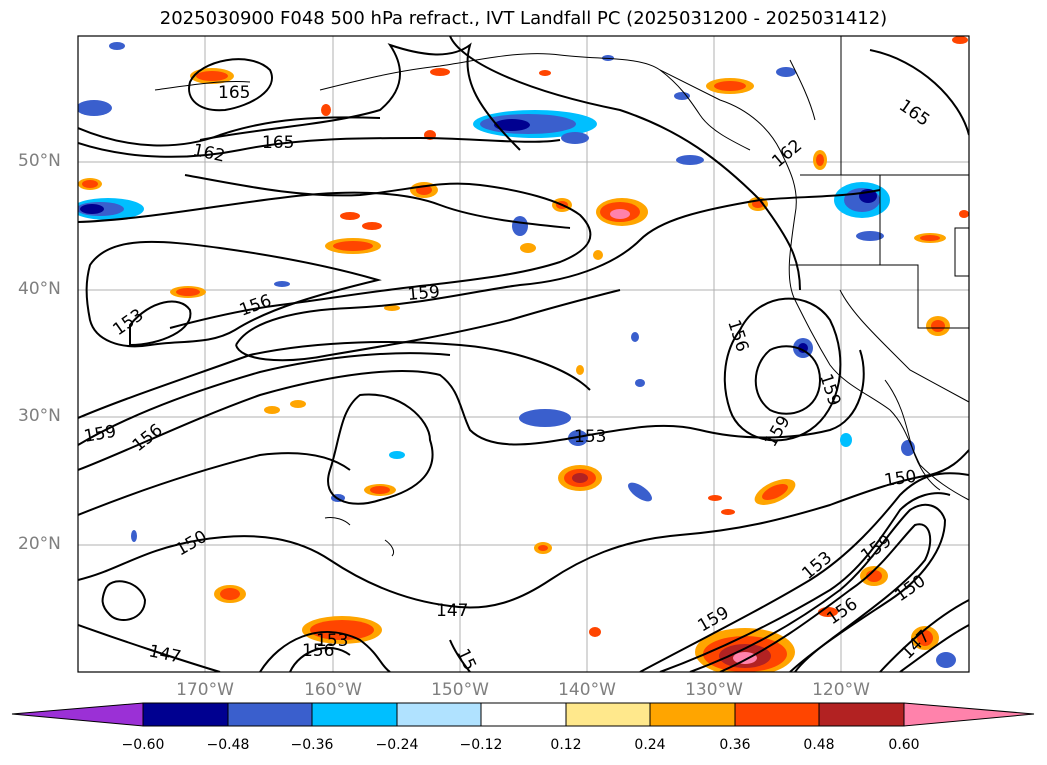 The height and width of the screenshot is (765, 1047). What do you see at coordinates (39, 544) in the screenshot?
I see `lat-label: 20°N` at bounding box center [39, 544].